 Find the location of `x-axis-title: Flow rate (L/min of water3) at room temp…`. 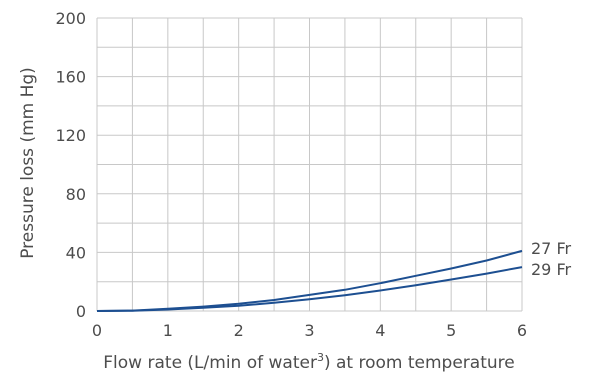

x-axis-title: Flow rate (L/min of water3) at room temp… is located at coordinates (308, 362).